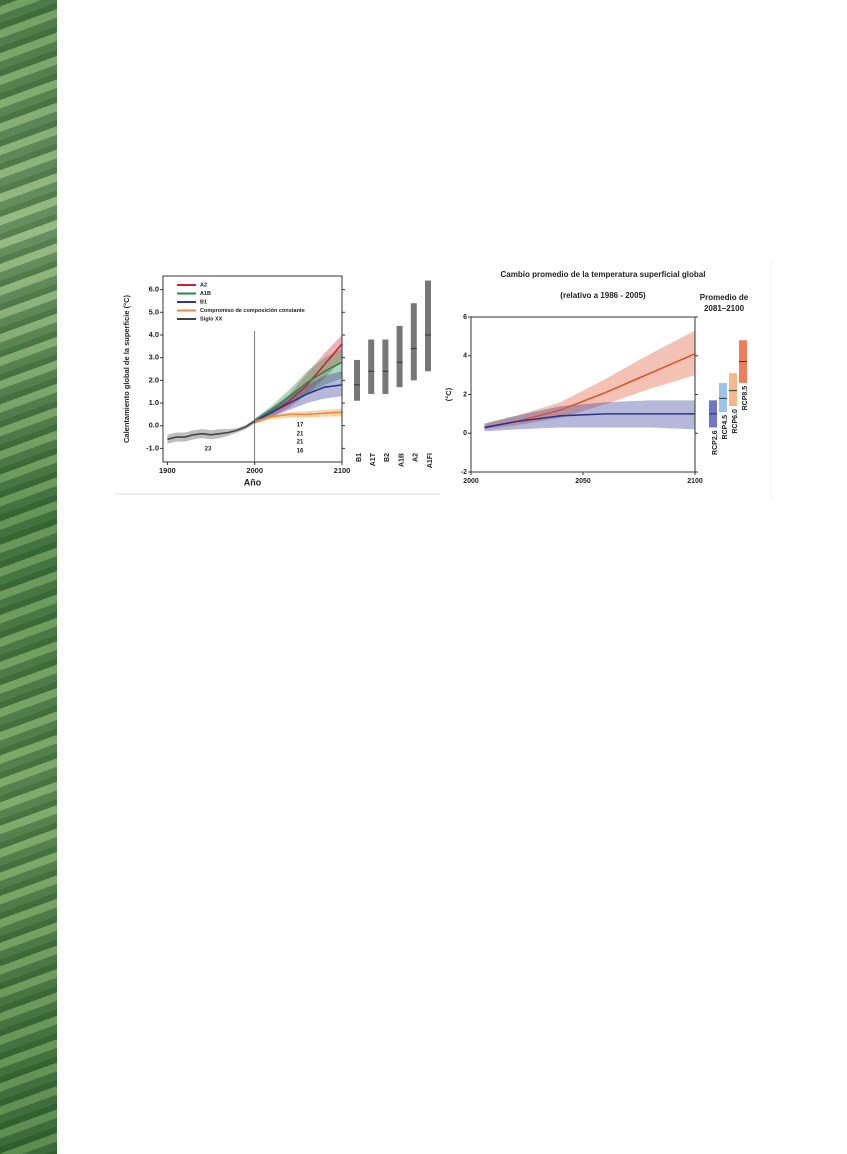  I want to click on y-tick-label: 6, so click(465, 317).